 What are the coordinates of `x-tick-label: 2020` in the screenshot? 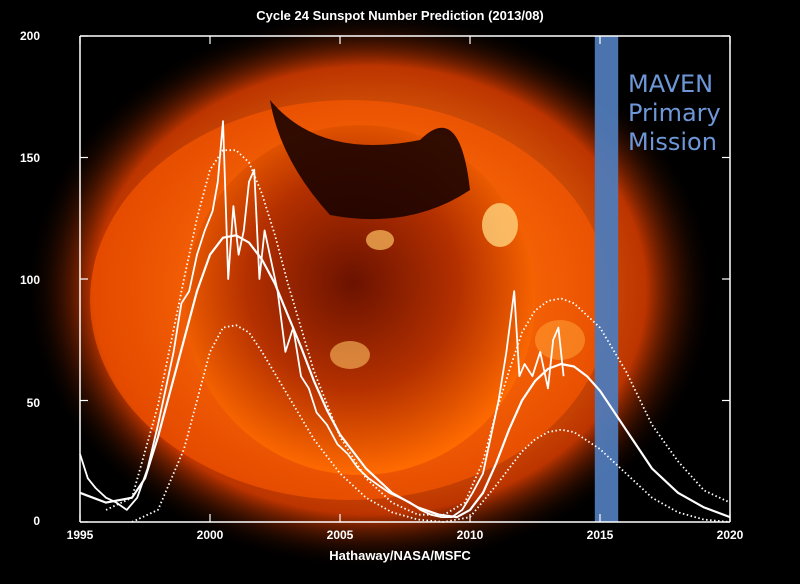 It's located at (730, 535).